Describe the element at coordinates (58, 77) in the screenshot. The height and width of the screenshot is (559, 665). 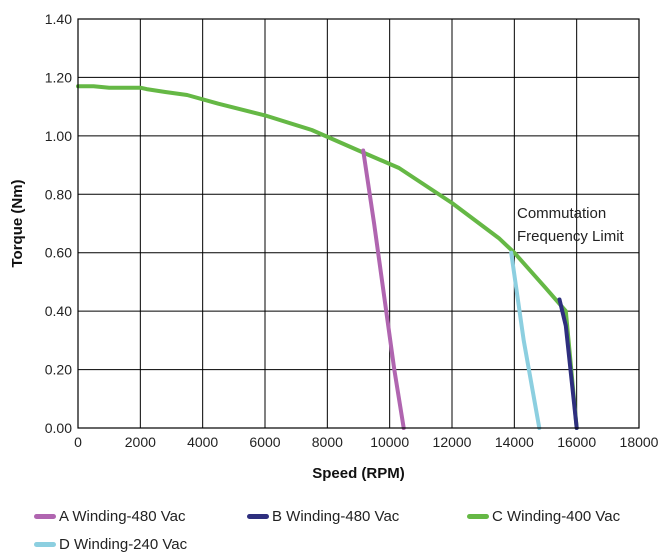
I see `y-tick-label: 1.20` at that location.